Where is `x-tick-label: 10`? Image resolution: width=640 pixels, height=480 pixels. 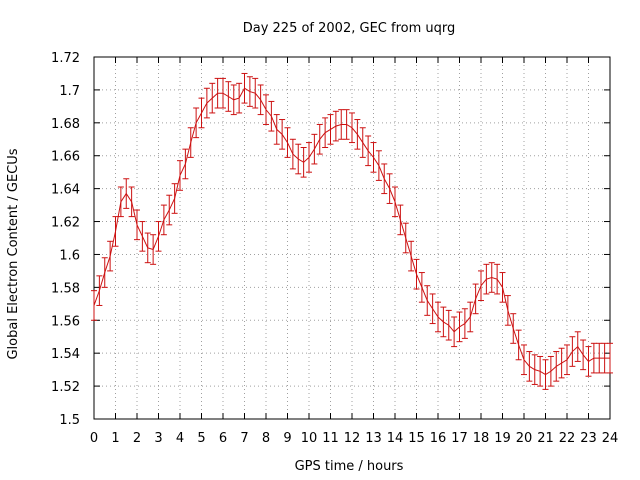
x-tick-label: 10 is located at coordinates (309, 438).